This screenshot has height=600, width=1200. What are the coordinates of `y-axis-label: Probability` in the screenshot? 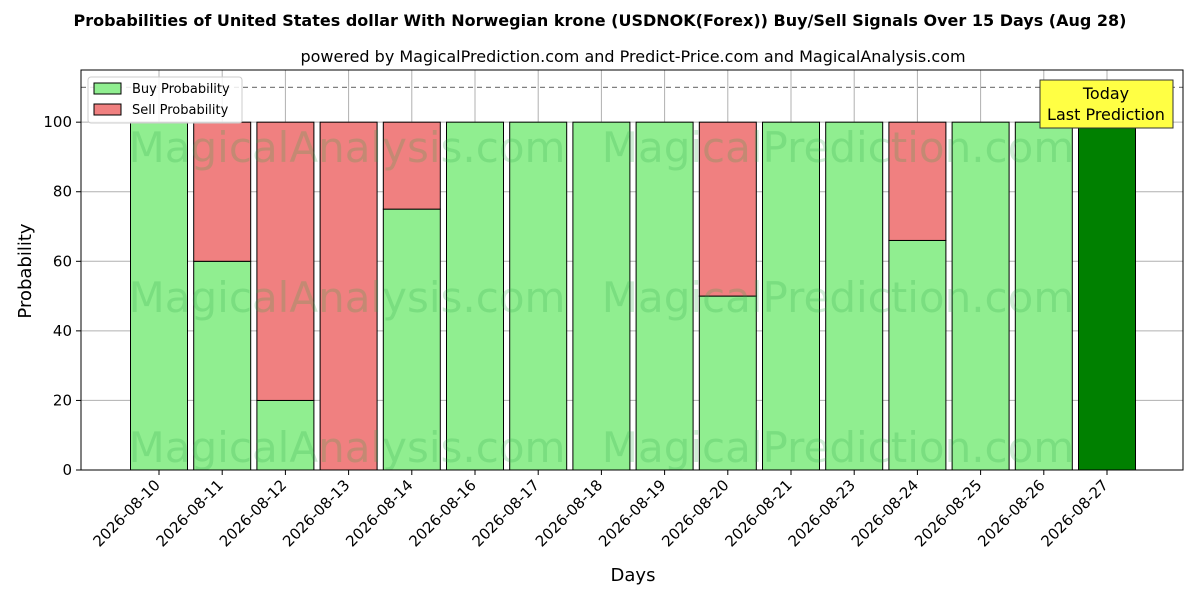 It's located at (25, 270).